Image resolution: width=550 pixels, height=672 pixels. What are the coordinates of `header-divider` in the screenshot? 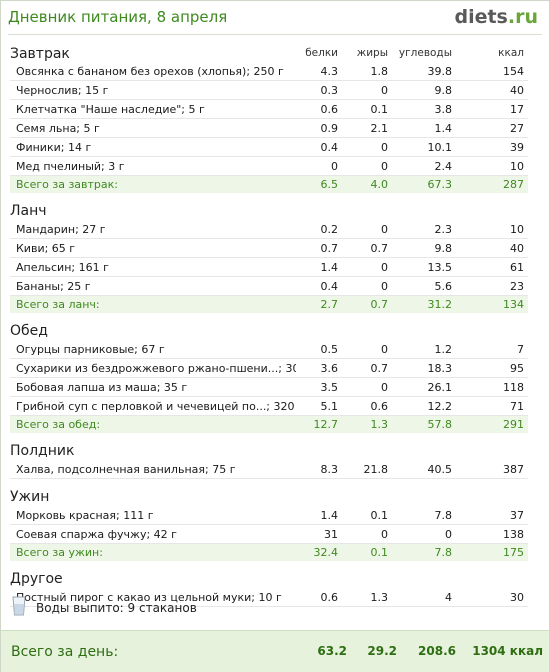 It's located at (275, 34).